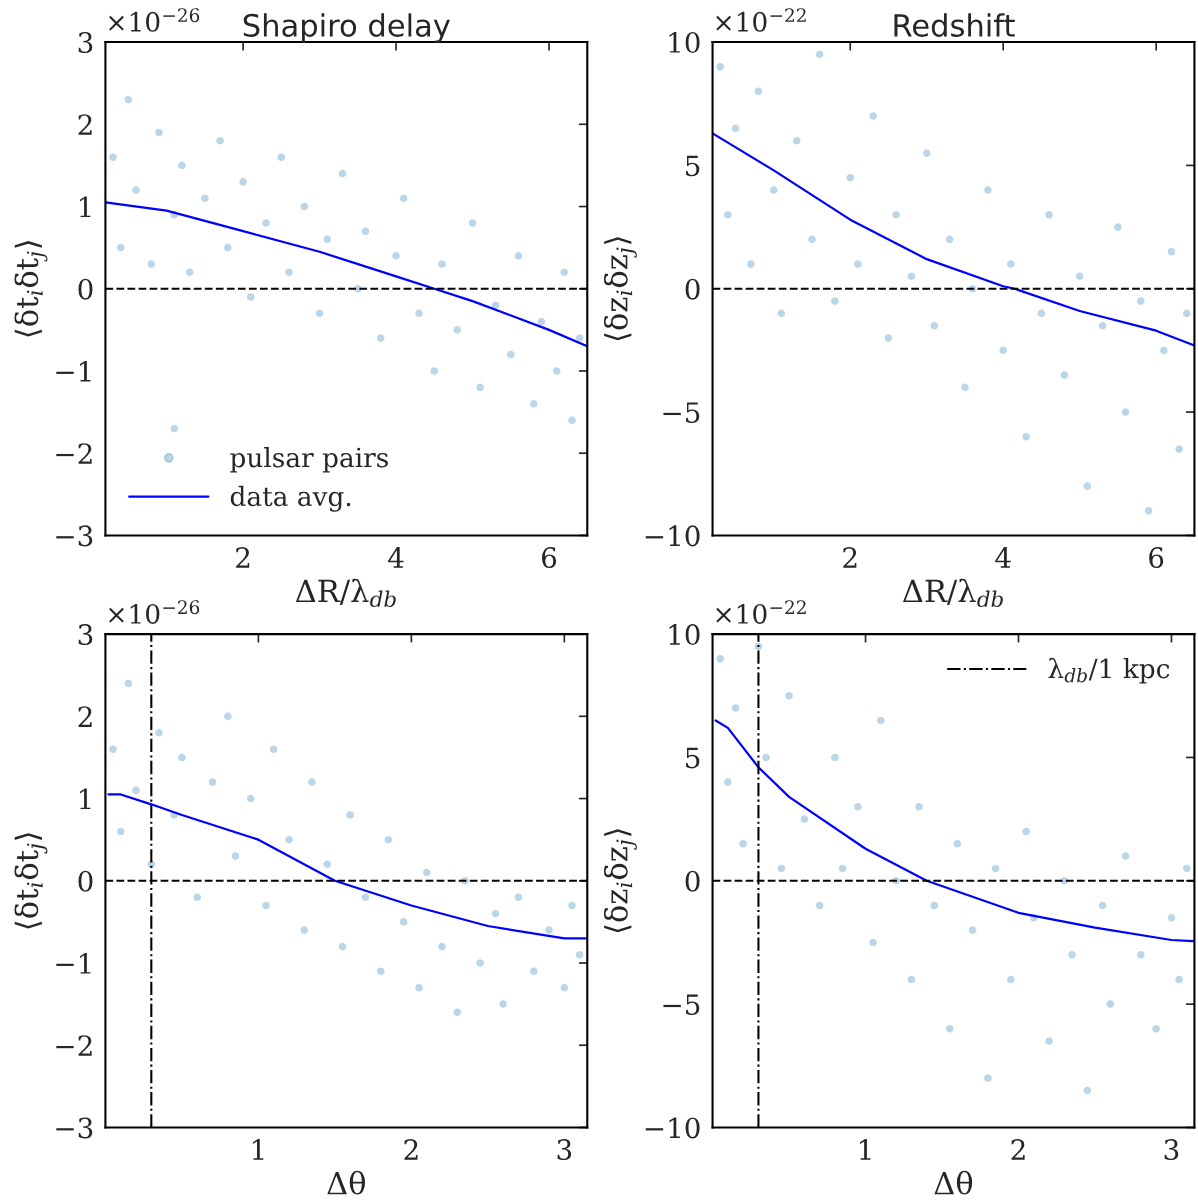 Image resolution: width=1198 pixels, height=1202 pixels. What do you see at coordinates (85, 881) in the screenshot?
I see `y-tick-label: 0` at bounding box center [85, 881].